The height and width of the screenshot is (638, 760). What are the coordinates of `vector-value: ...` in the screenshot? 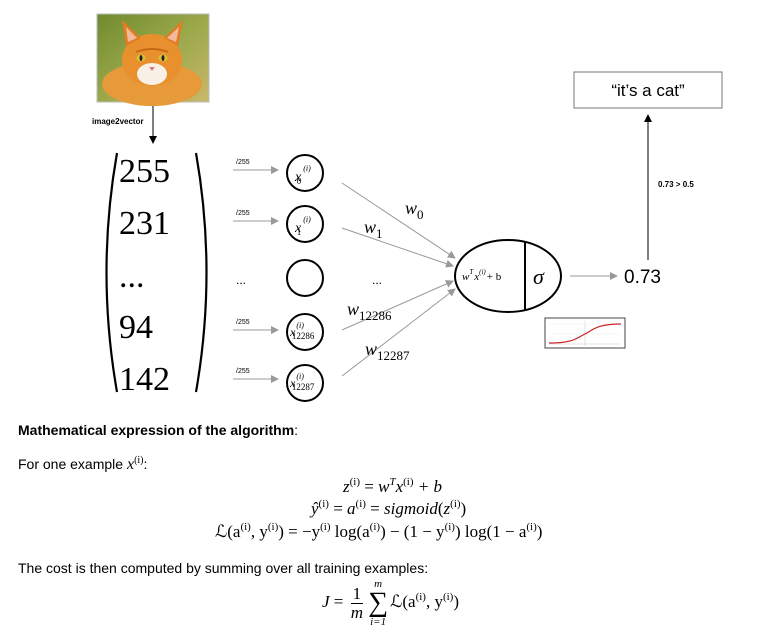 It's located at (132, 276).